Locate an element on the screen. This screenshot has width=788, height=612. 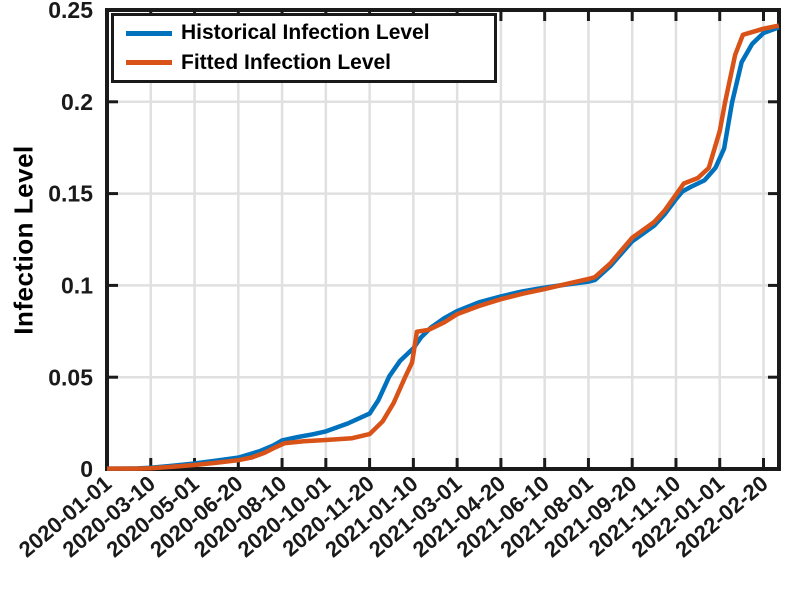
y-tick-label: 0.2 is located at coordinates (77, 102).